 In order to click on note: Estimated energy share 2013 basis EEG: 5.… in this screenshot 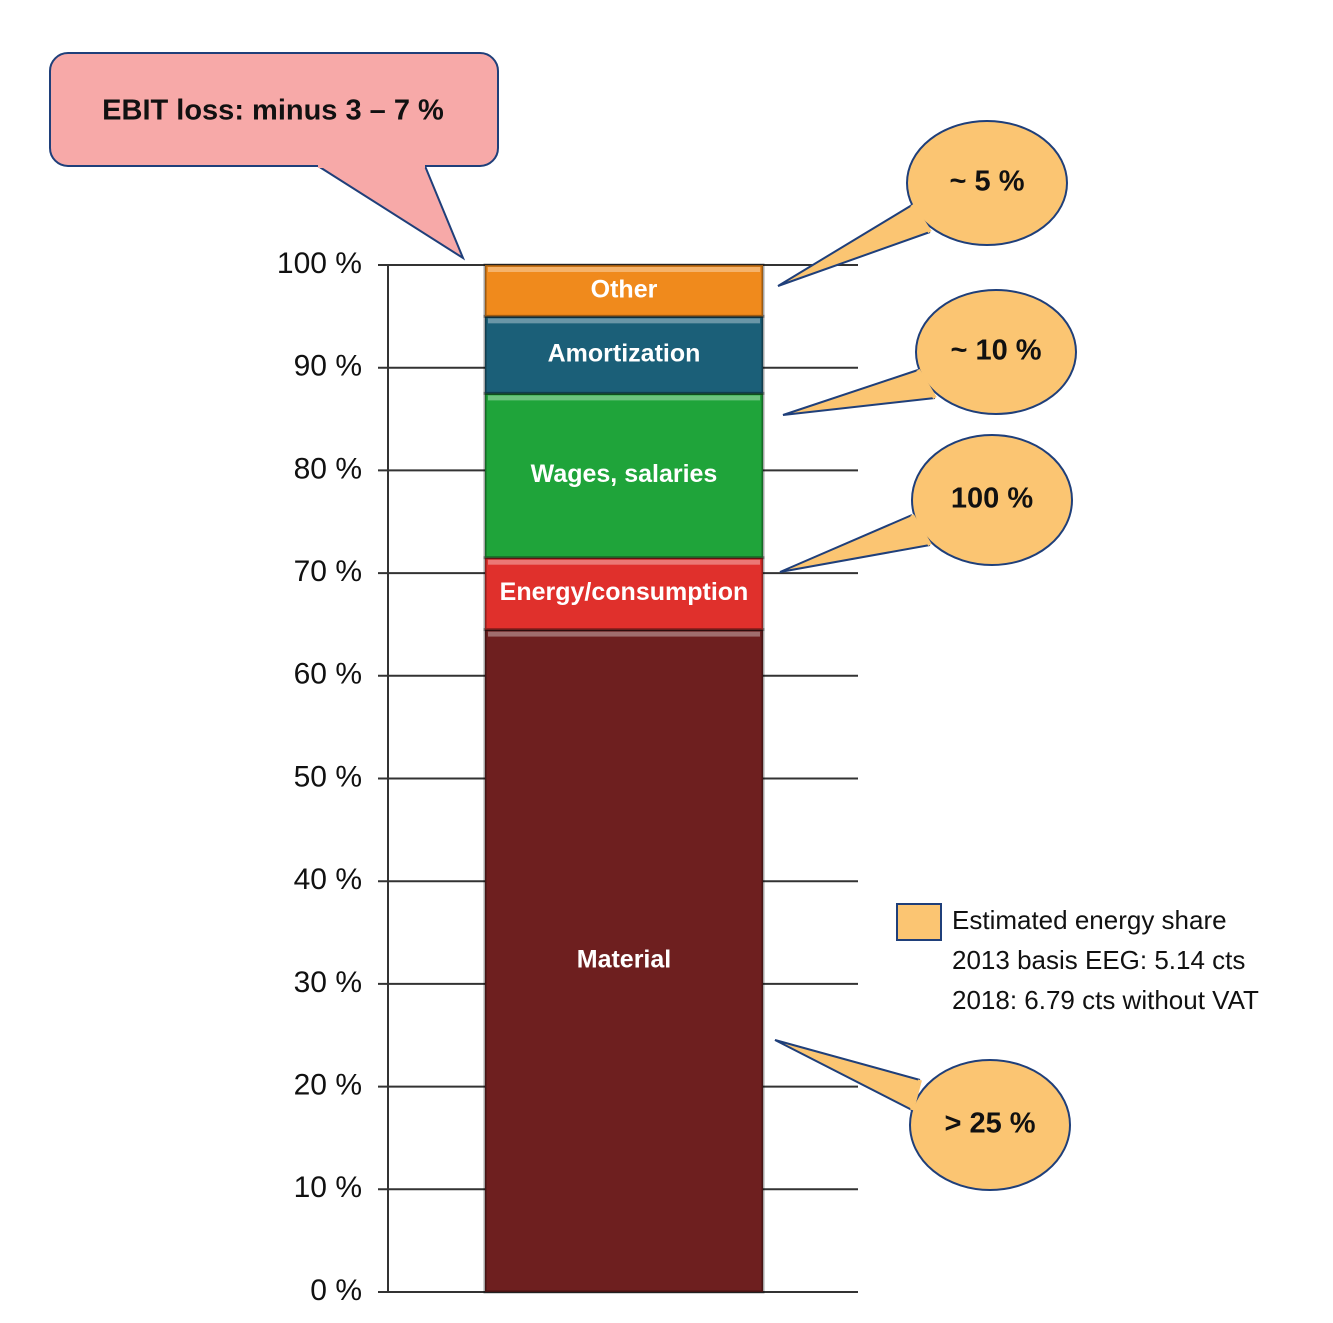, I will do `click(1077, 959)`.